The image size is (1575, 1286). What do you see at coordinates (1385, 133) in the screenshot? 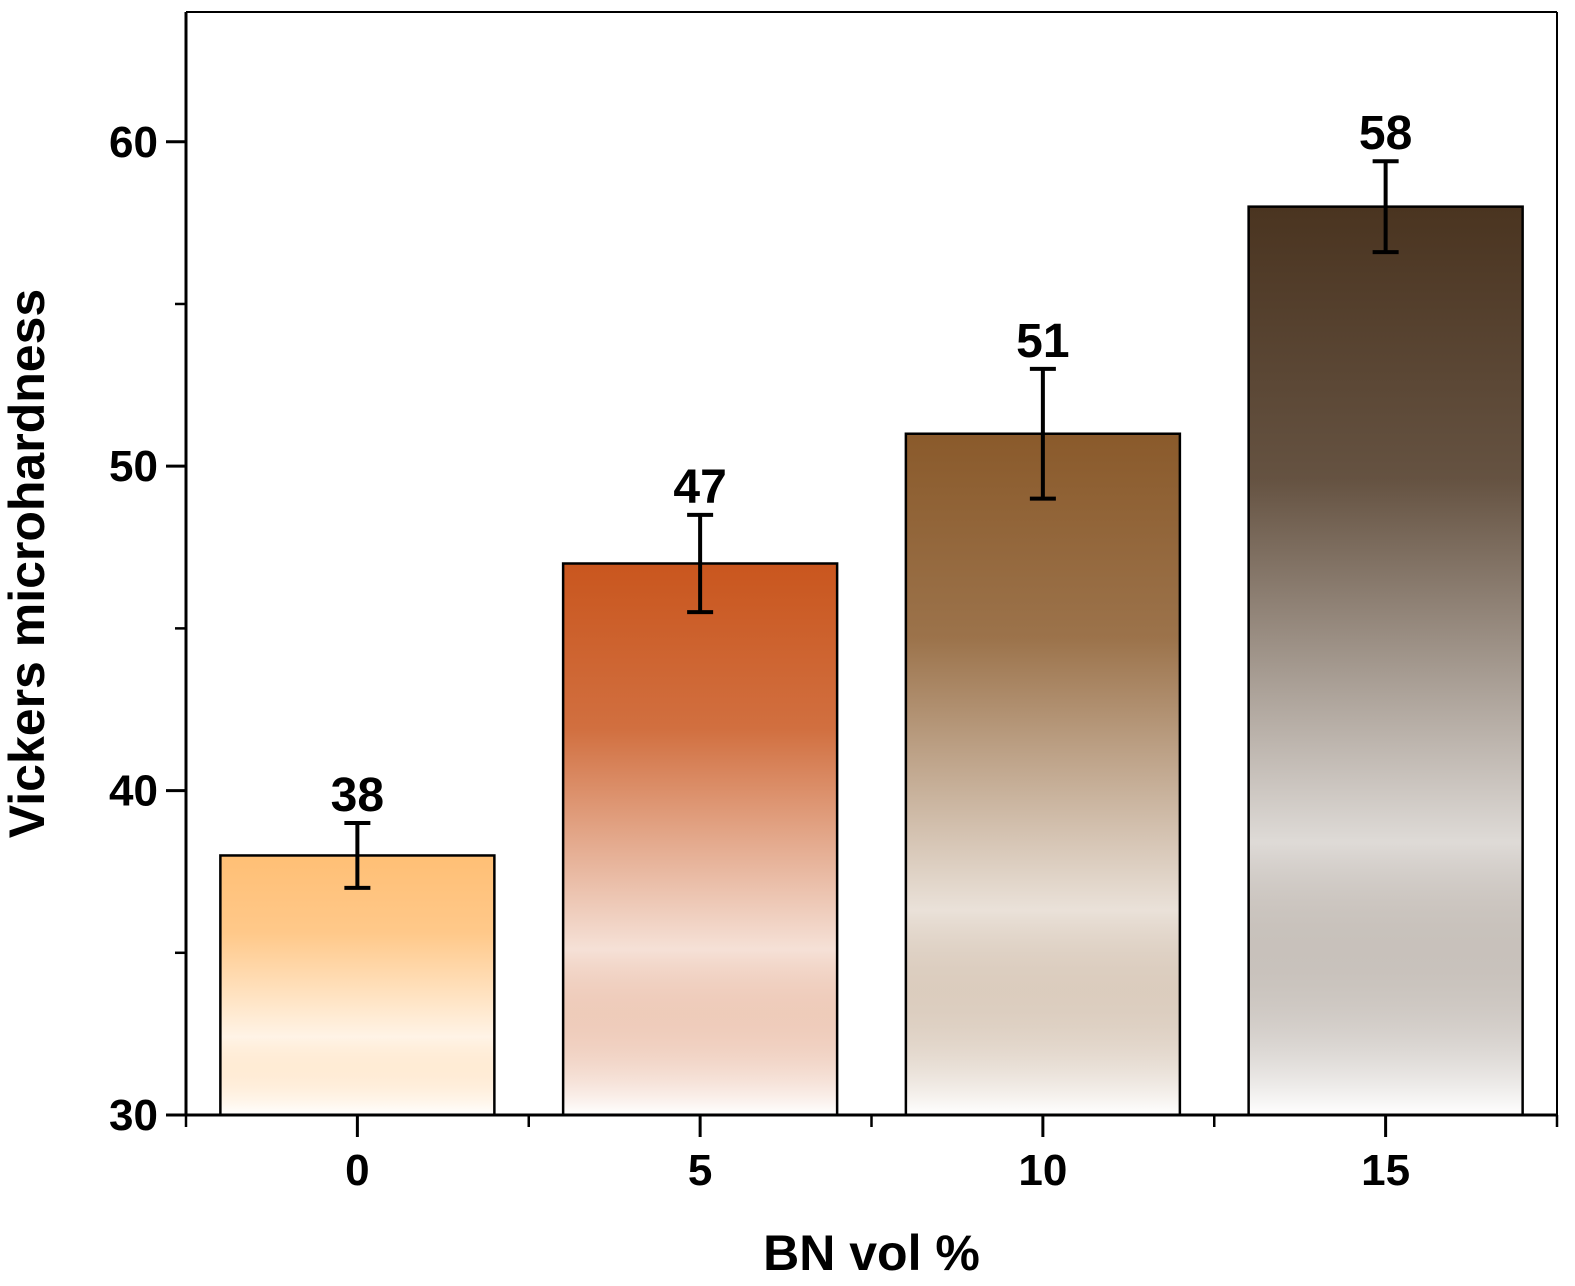
I see `data-label-15: 58` at bounding box center [1385, 133].